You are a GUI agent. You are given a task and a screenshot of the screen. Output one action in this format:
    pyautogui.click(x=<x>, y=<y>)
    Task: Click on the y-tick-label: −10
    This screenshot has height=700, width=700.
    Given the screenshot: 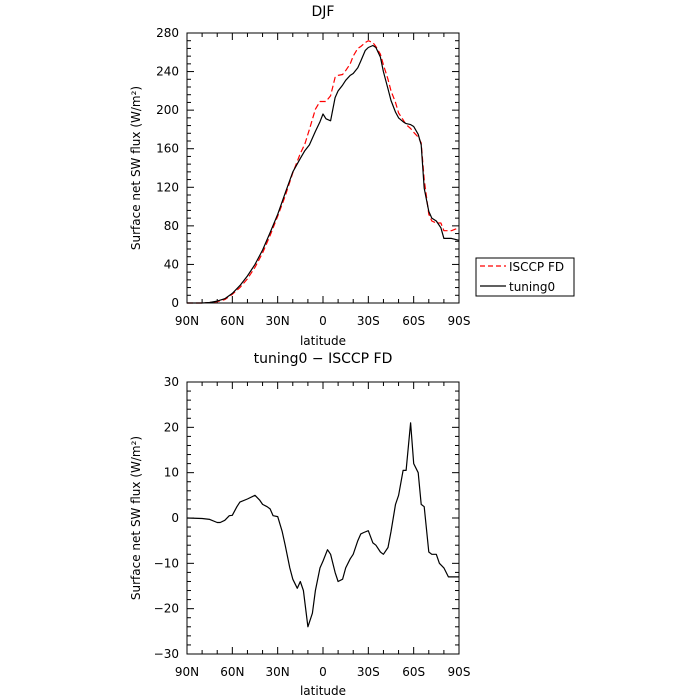 What is the action you would take?
    pyautogui.click(x=166, y=563)
    